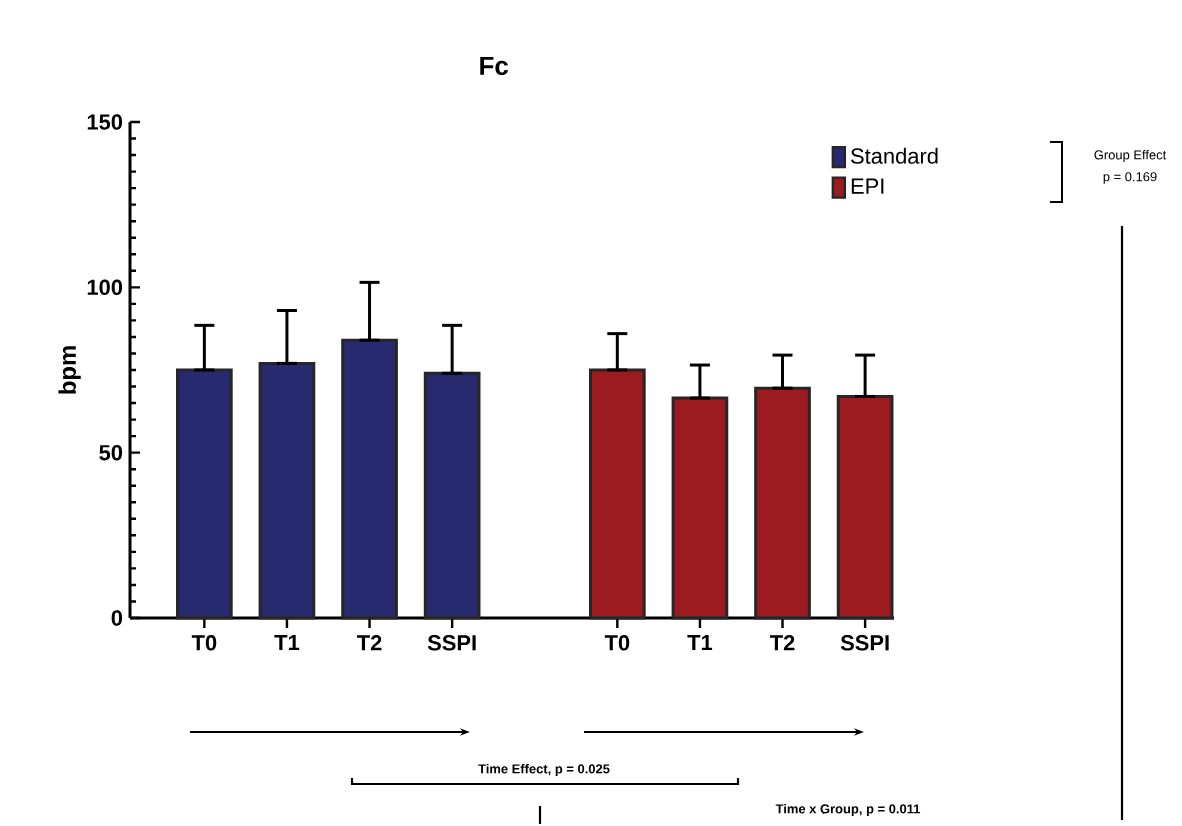 Image resolution: width=1182 pixels, height=826 pixels. Describe the element at coordinates (105, 122) in the screenshot. I see `y-tick-label: 150` at that location.